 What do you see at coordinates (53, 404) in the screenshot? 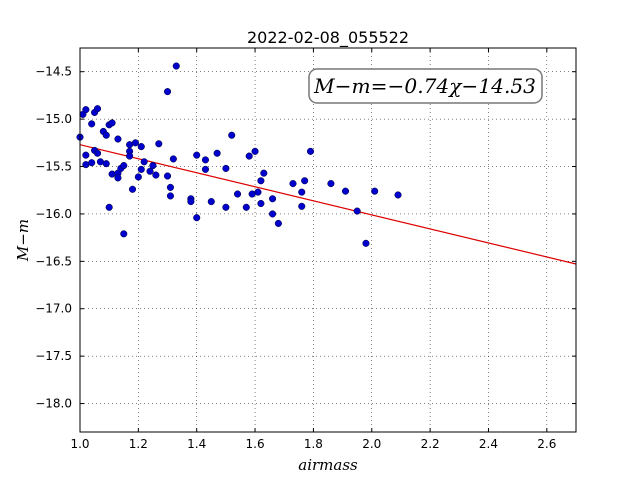
I see `y-tick-label: −18.0` at bounding box center [53, 404].